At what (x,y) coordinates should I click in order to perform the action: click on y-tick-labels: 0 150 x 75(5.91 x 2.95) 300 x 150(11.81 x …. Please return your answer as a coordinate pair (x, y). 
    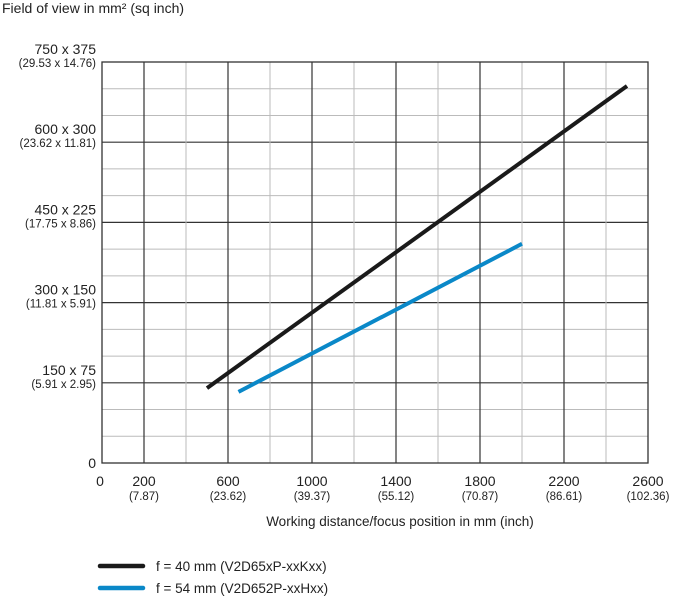
    Looking at the image, I should click on (58, 256).